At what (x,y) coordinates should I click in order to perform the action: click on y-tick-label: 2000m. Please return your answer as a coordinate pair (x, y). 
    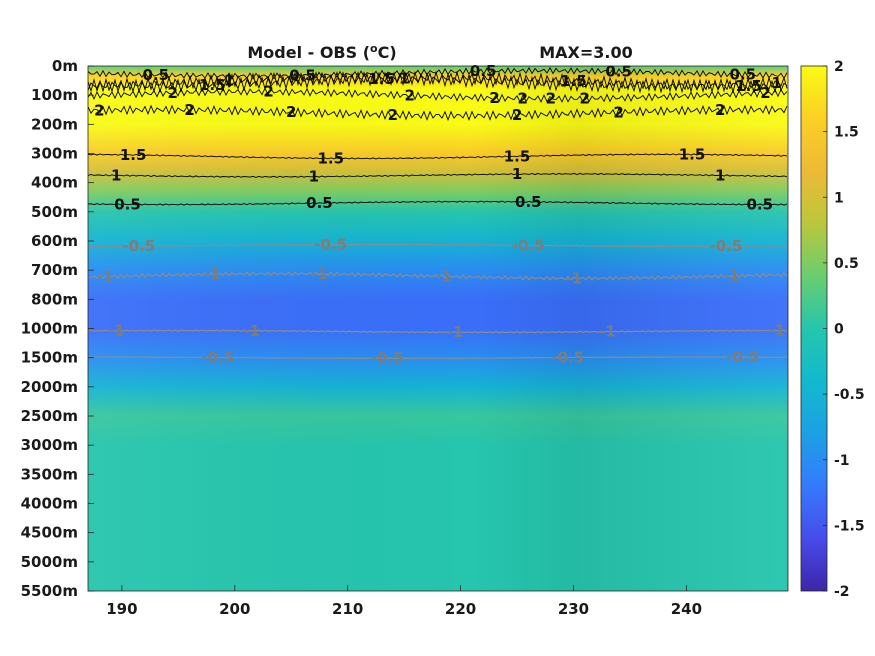
    Looking at the image, I should click on (49, 387).